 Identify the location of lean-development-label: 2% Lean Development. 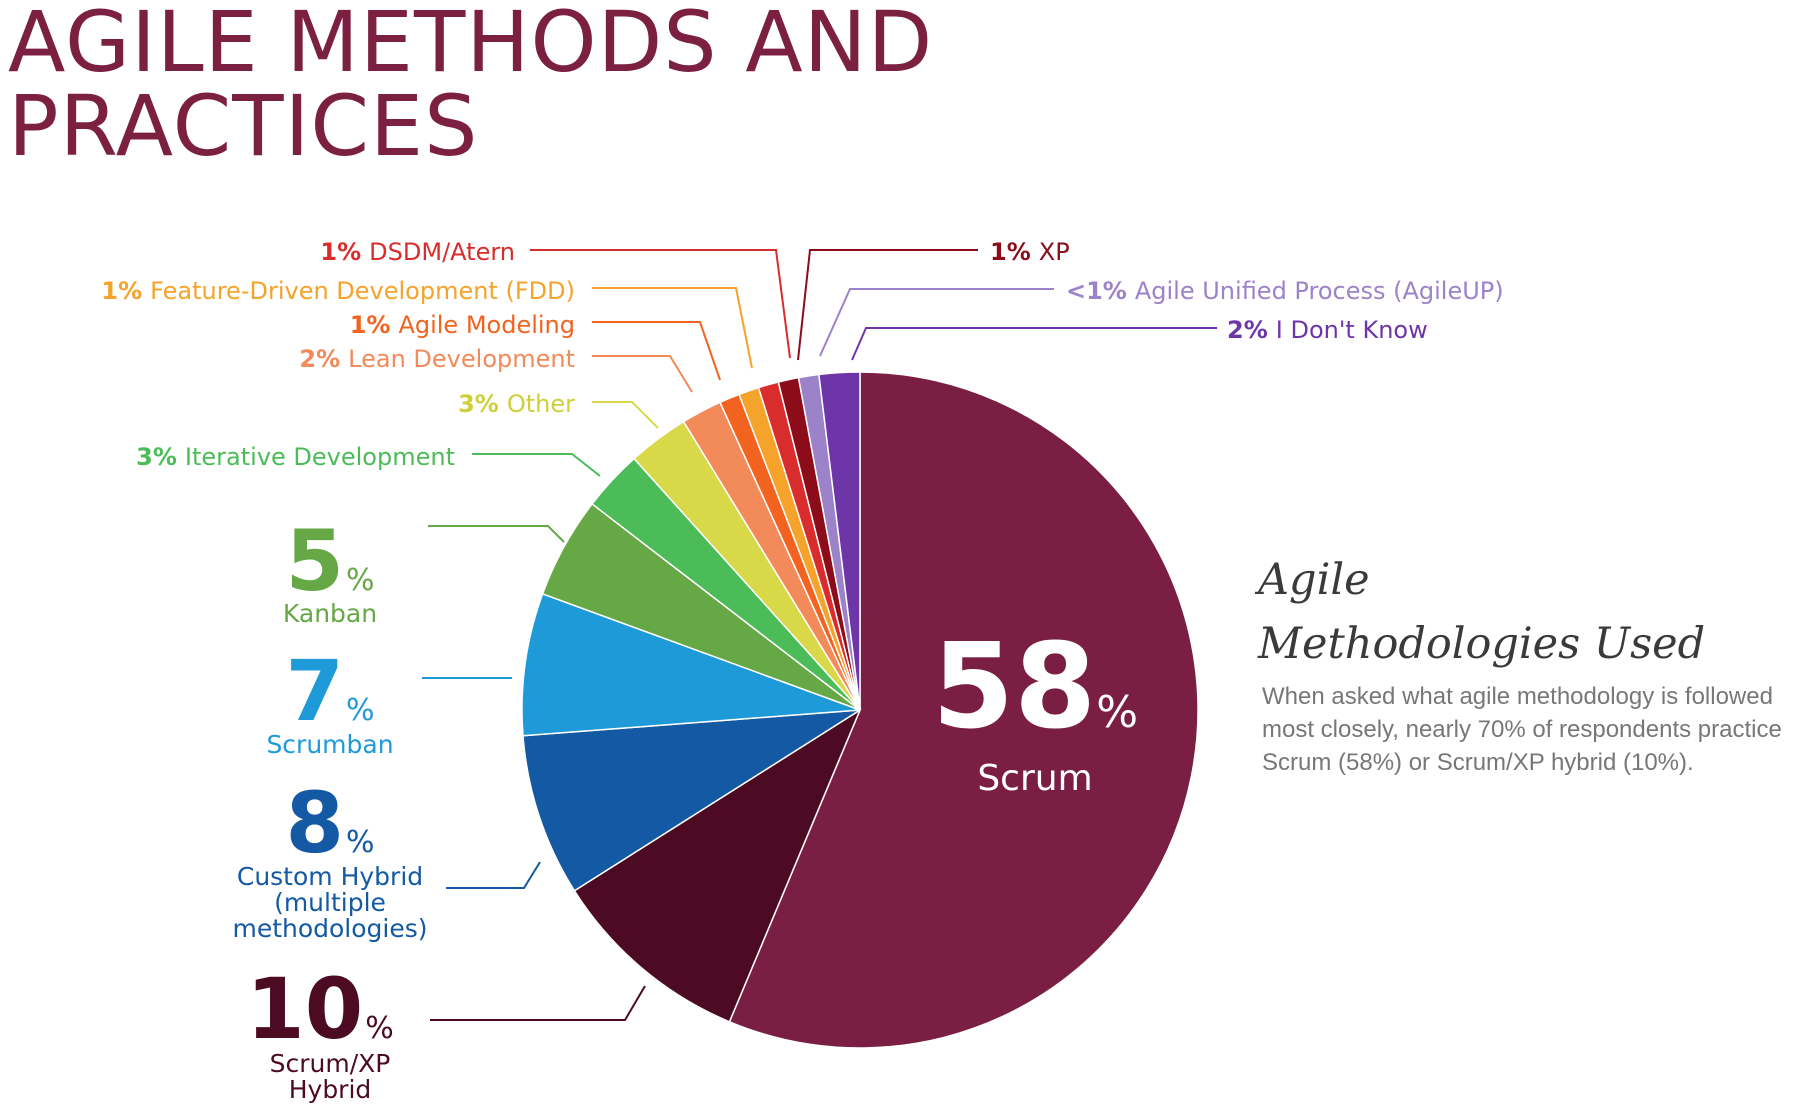
(437, 359).